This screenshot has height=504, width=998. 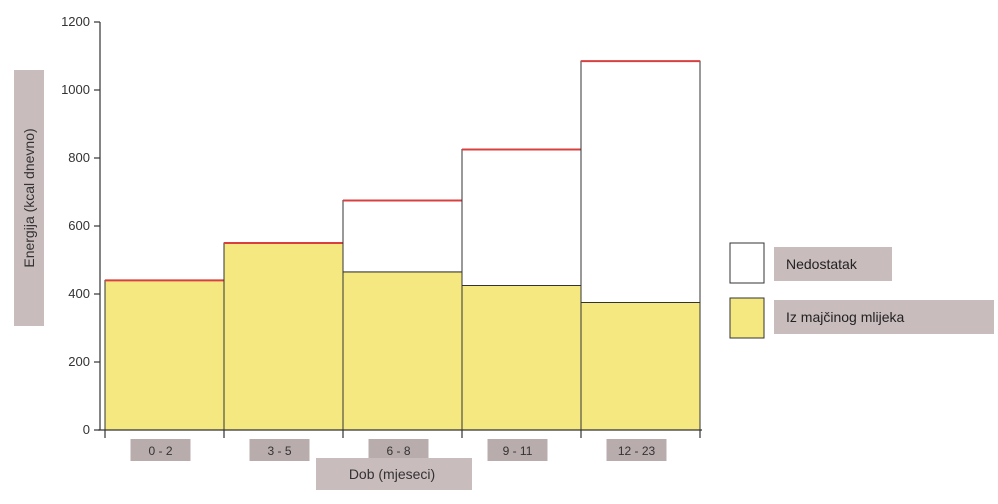 I want to click on y-tick-label: 400, so click(x=79, y=293).